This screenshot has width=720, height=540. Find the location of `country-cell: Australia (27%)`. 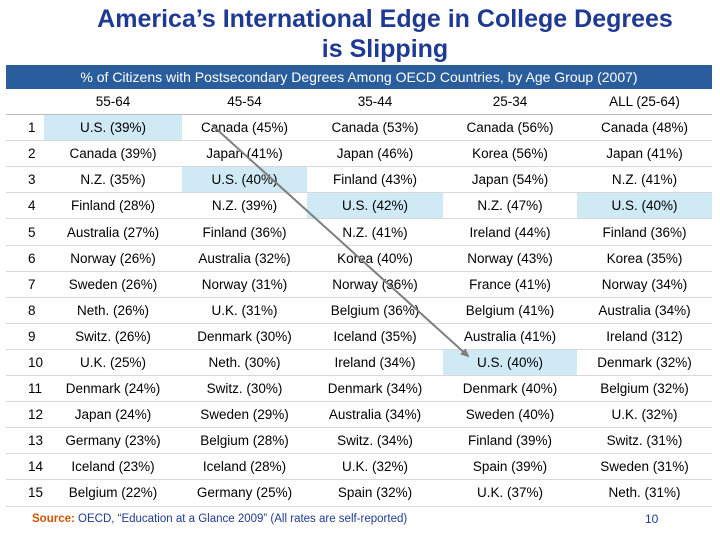

country-cell: Australia (27%) is located at coordinates (113, 232).